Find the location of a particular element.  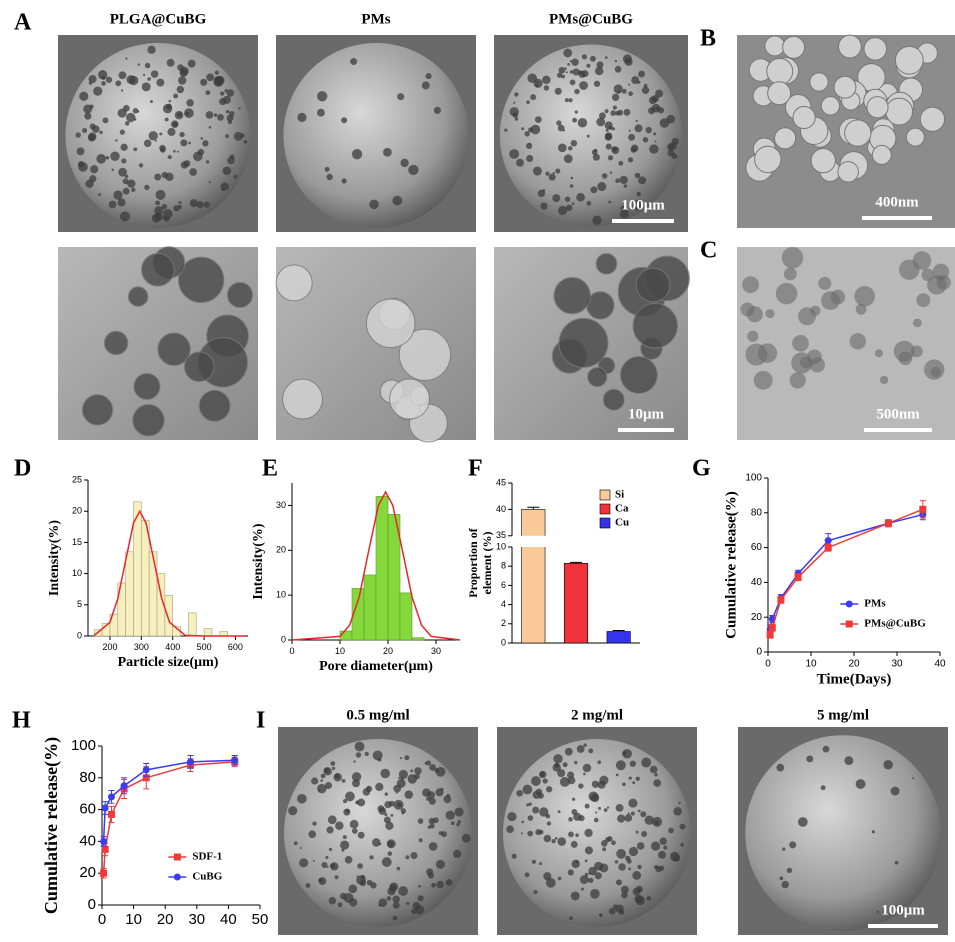

y-tick-label: 0 is located at coordinates (79, 635).